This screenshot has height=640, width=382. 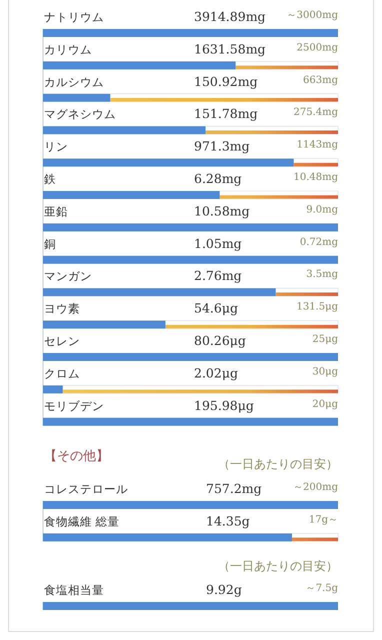 I want to click on annotation: 971.3mg, so click(x=222, y=146).